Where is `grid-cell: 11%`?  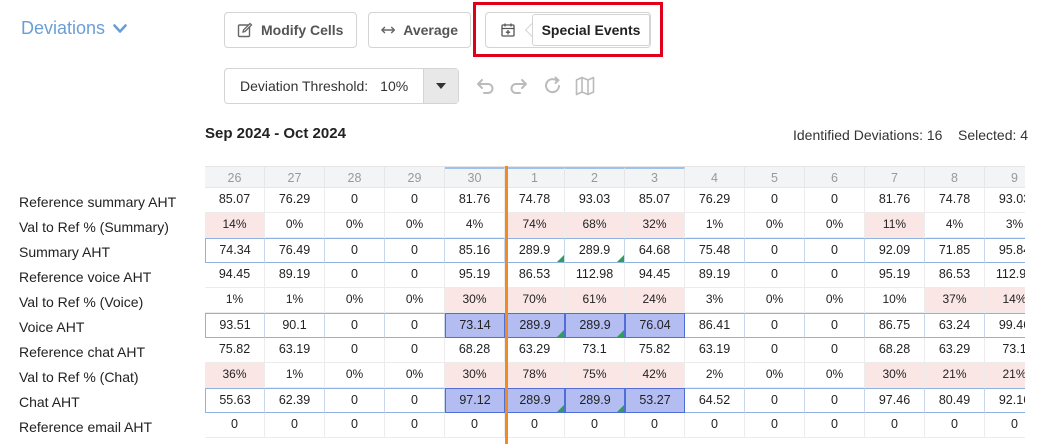
grid-cell: 11% is located at coordinates (895, 225).